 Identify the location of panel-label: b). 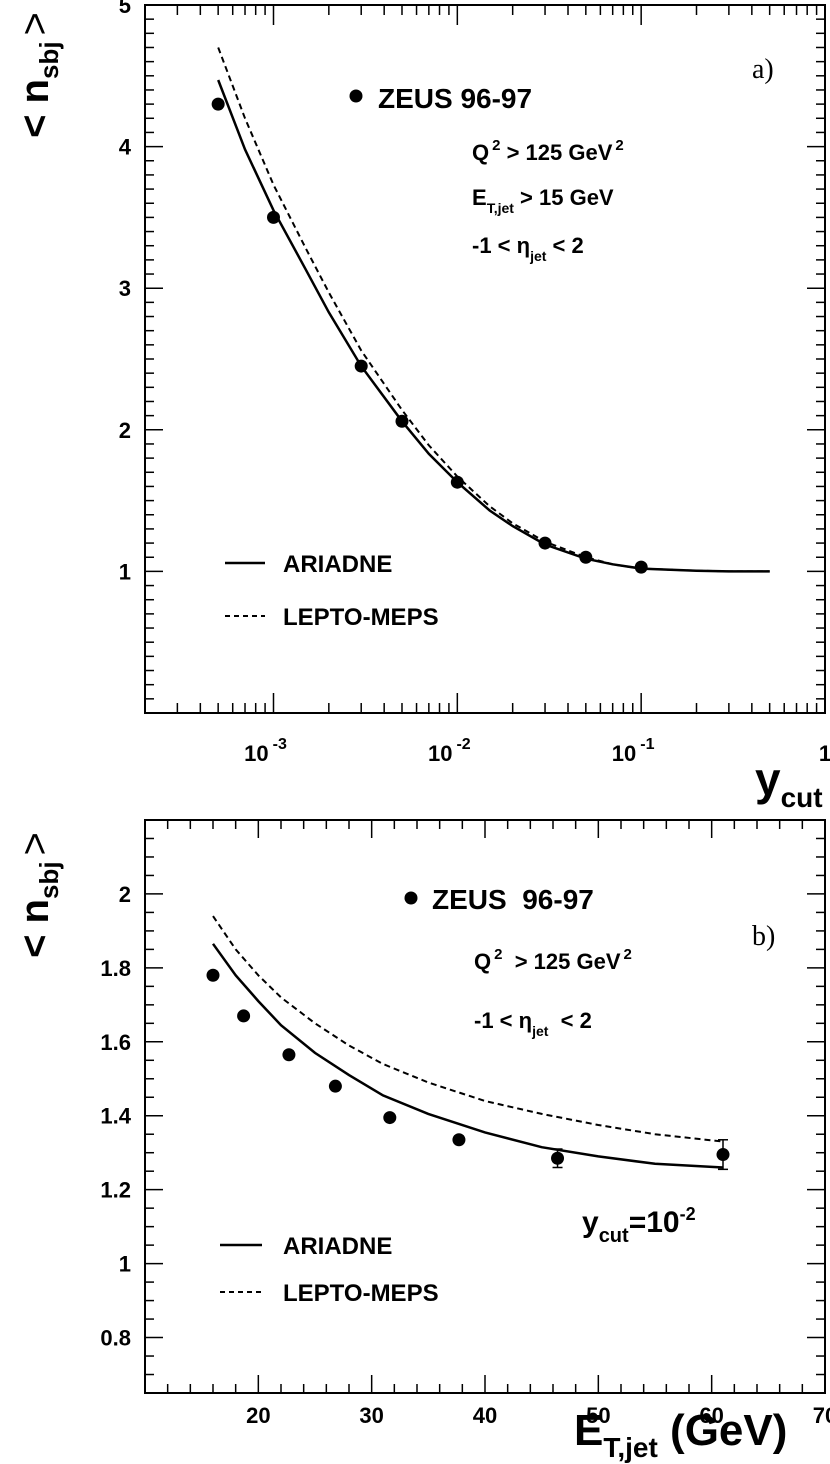
(763, 936).